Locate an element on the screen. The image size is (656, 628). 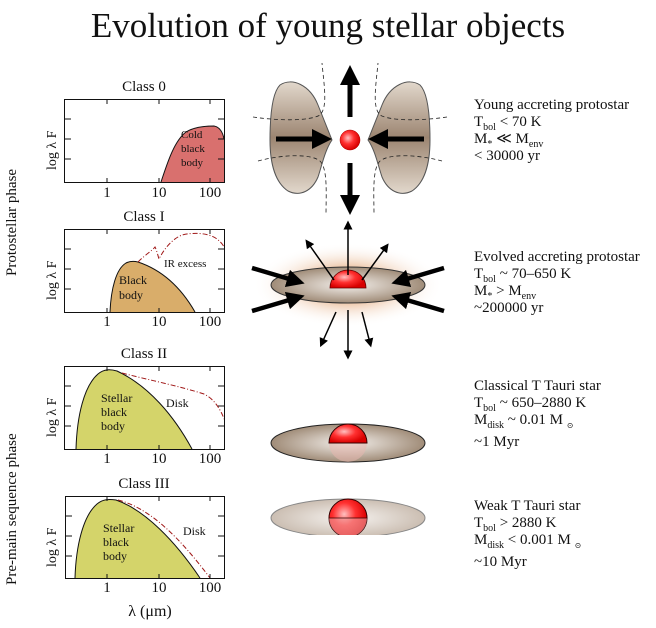
tbol-line: Tbol ~ 70–650 K is located at coordinates (557, 275).